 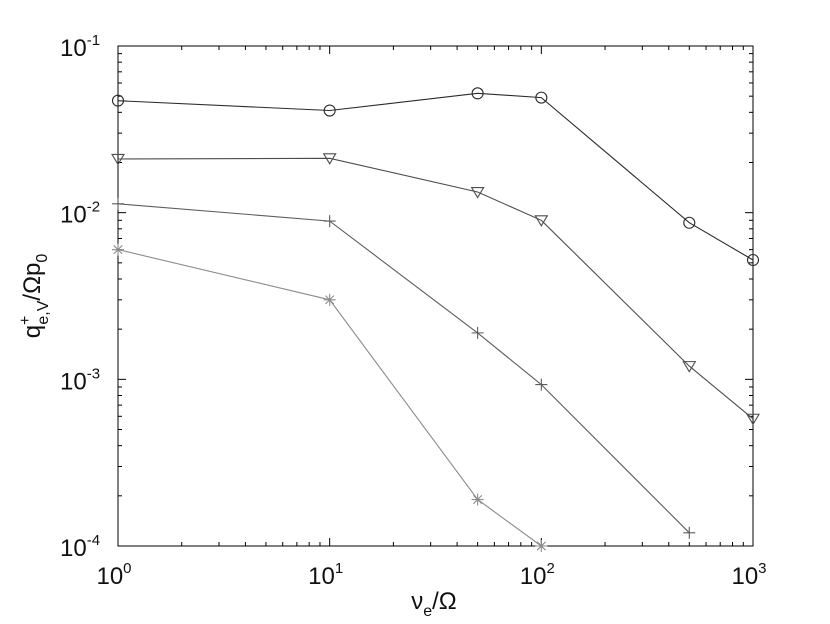 What do you see at coordinates (113, 575) in the screenshot?
I see `x-tick-label: 10⁰` at bounding box center [113, 575].